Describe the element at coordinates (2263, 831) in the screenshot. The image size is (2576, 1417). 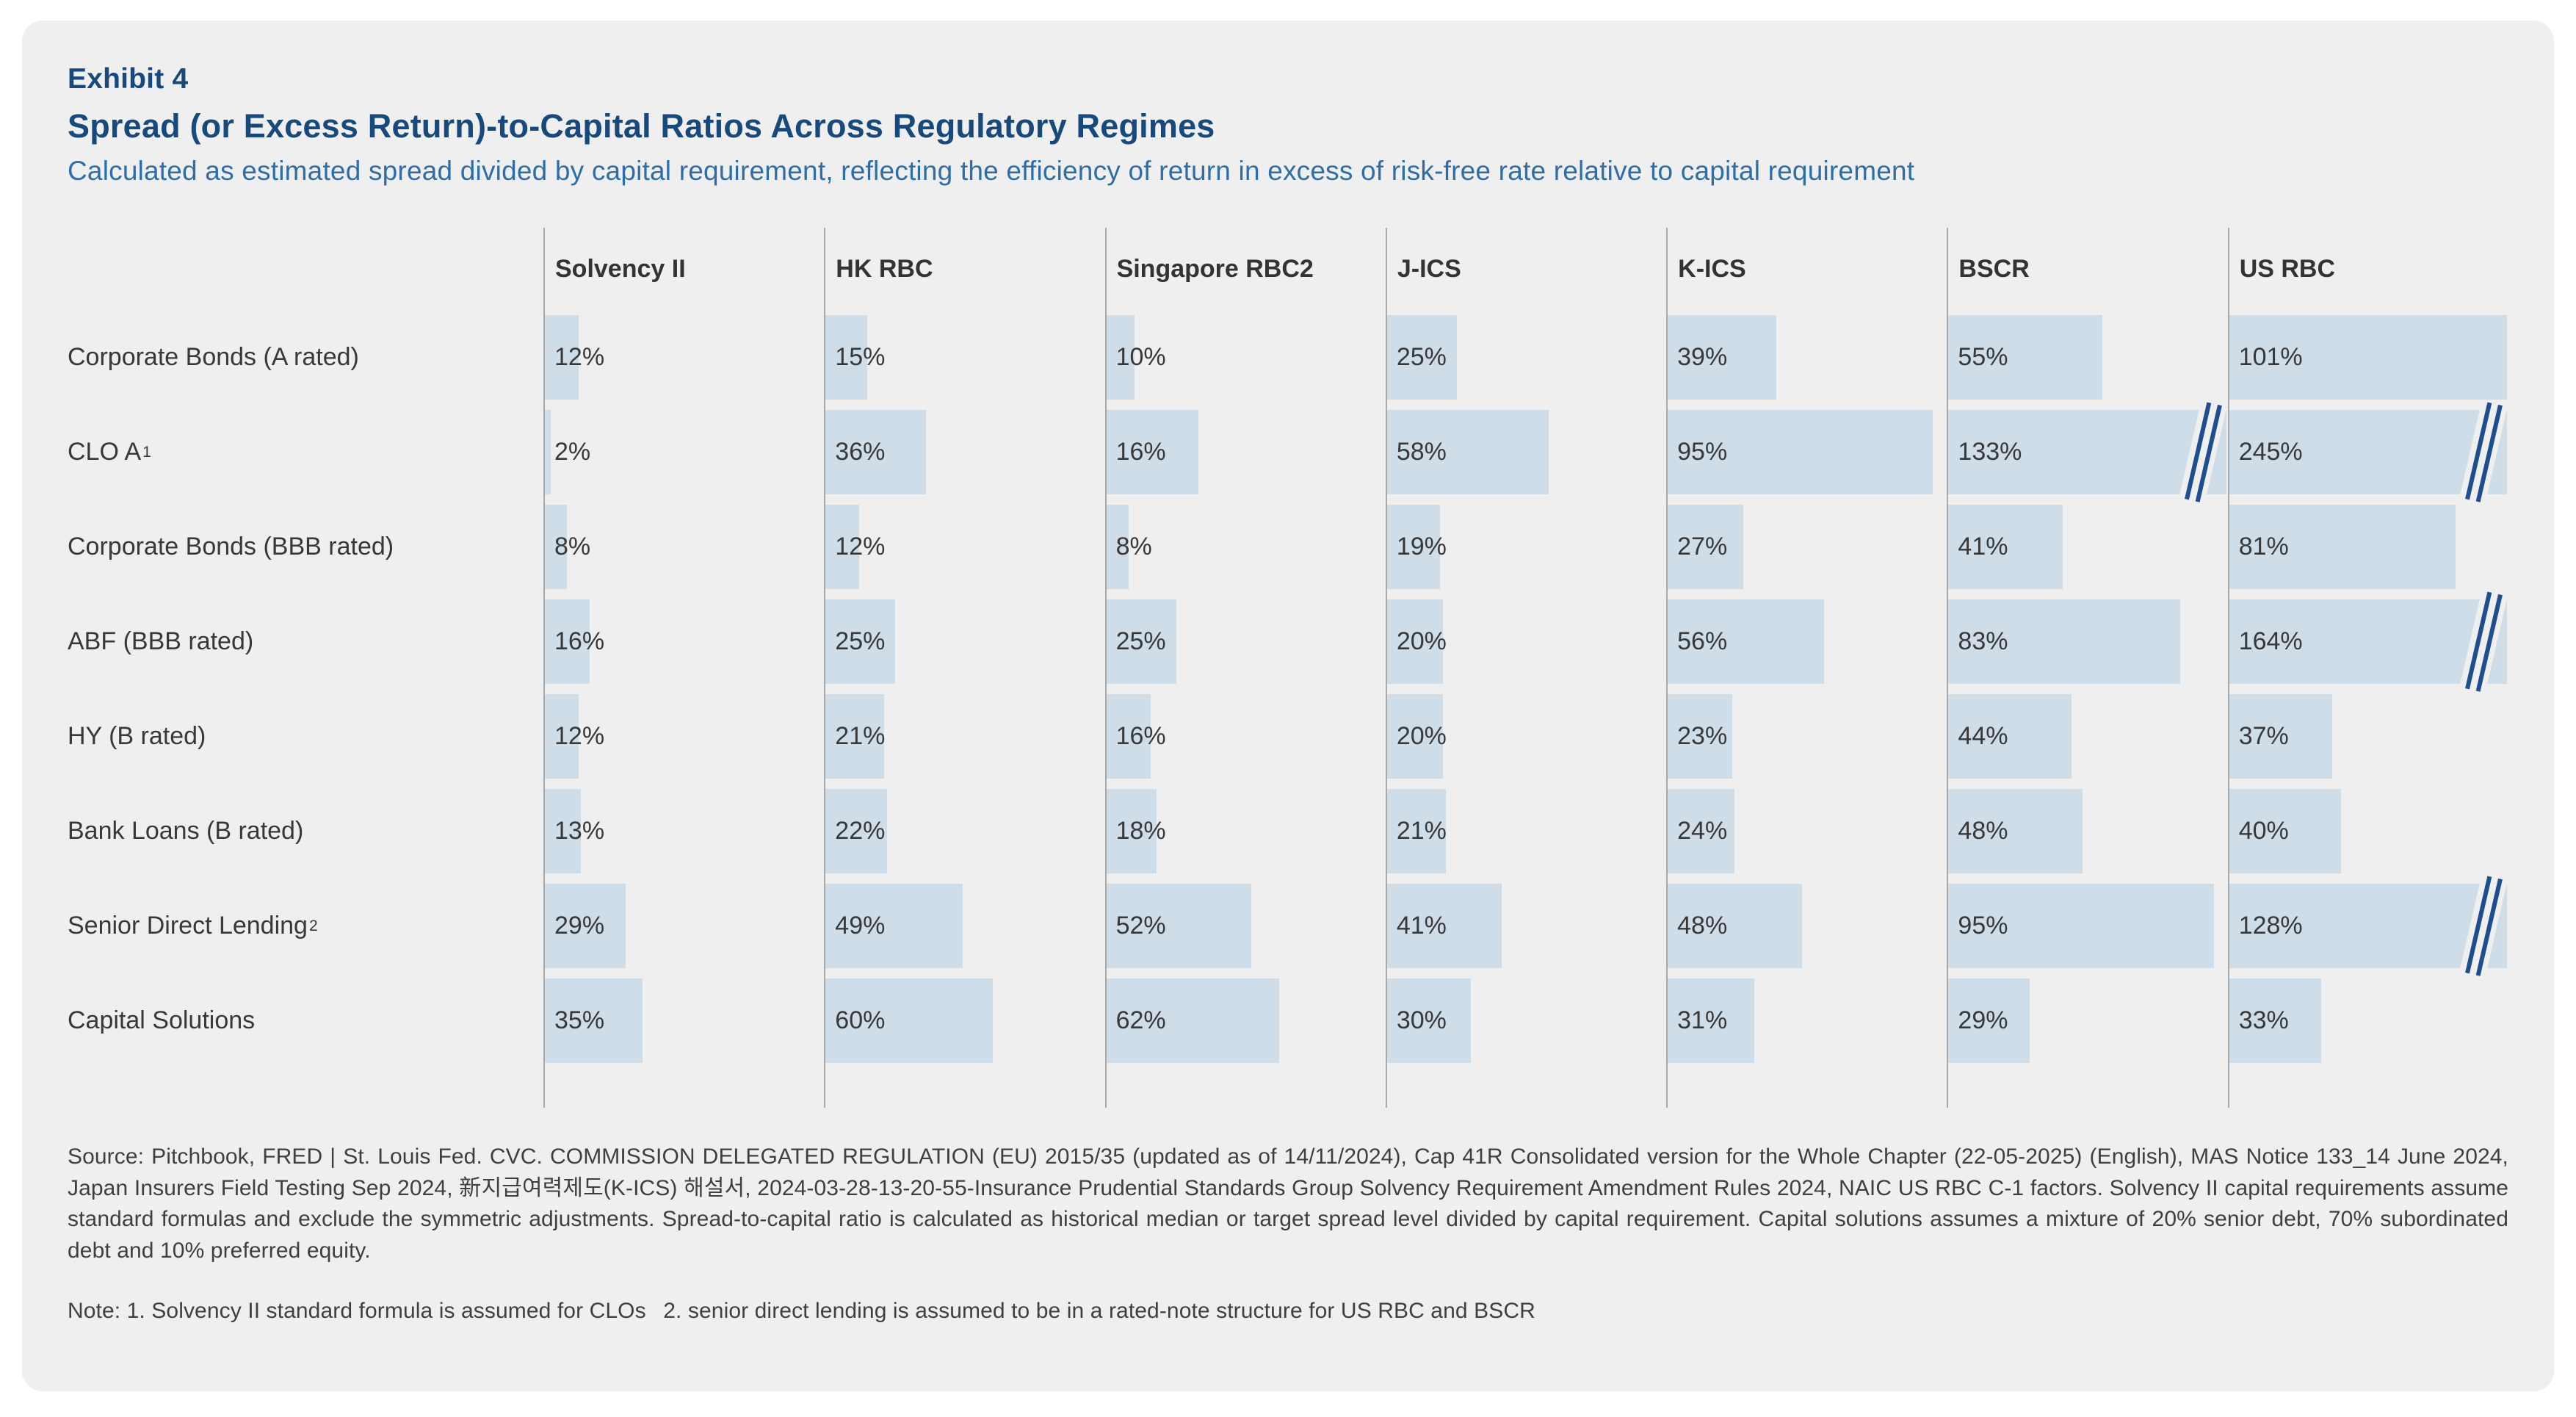
I see `value-label: 40%` at that location.